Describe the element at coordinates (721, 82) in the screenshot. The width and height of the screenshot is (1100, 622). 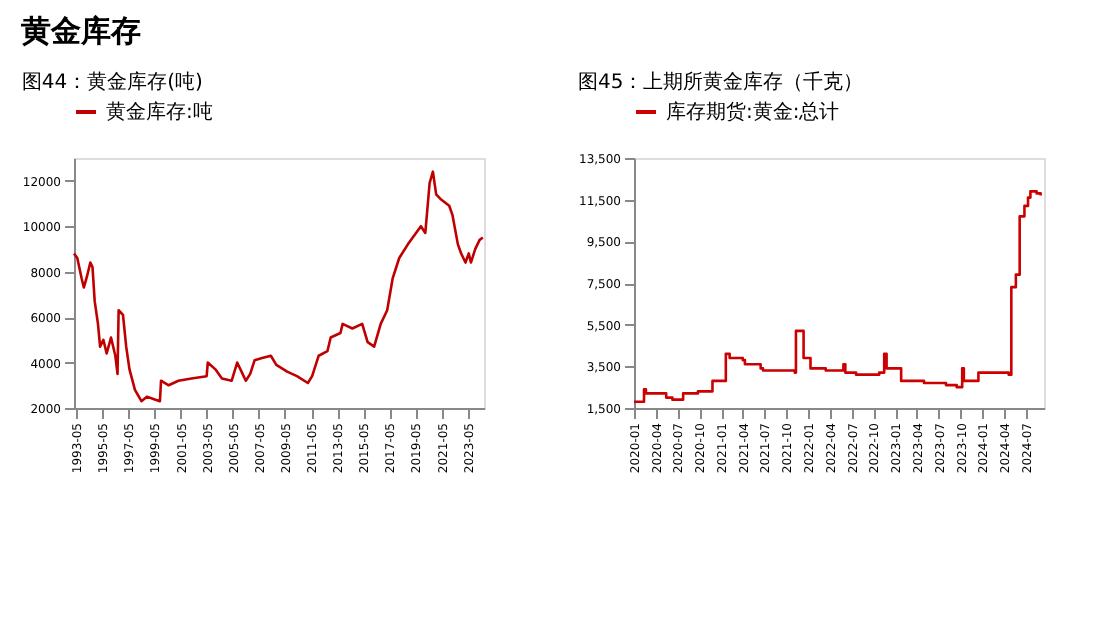
I see `chart-title: 图45：上期所黄金库存（千克）` at that location.